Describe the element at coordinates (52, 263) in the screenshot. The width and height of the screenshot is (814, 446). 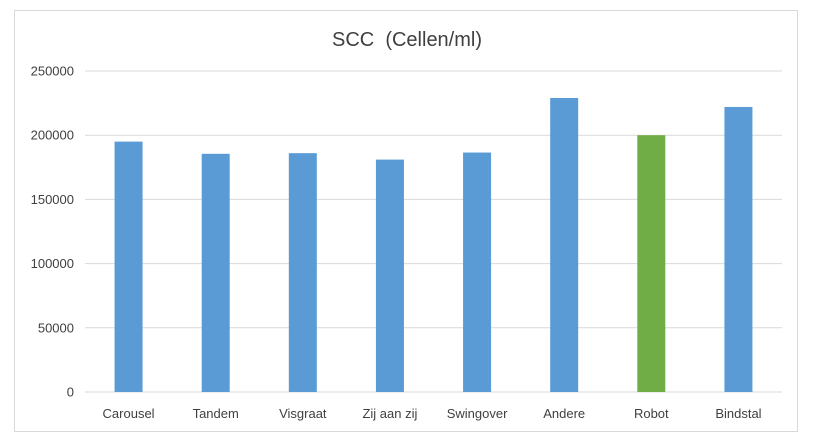
I see `y-tick-label: 100000` at that location.